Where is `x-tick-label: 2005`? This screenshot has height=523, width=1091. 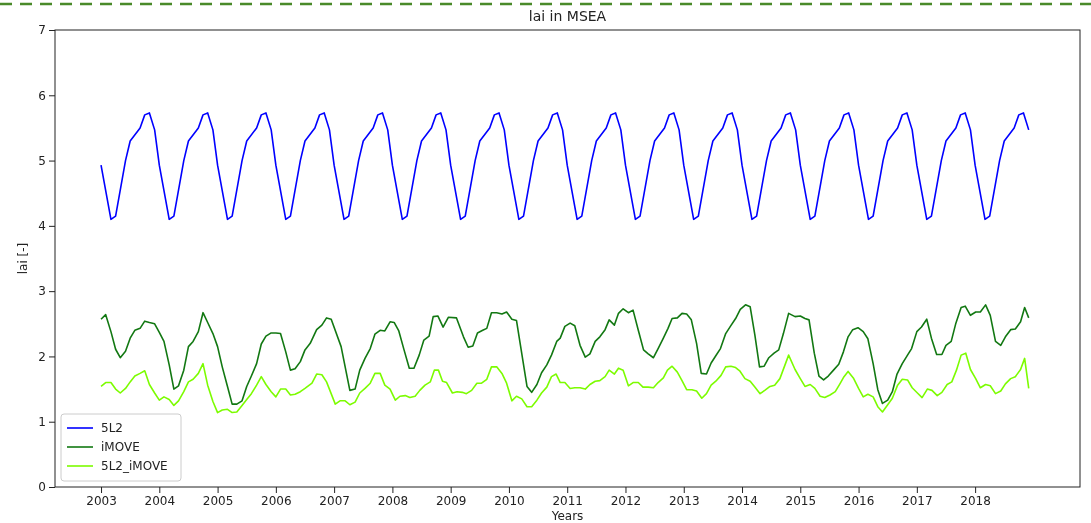 x-tick-label: 2005 is located at coordinates (218, 500).